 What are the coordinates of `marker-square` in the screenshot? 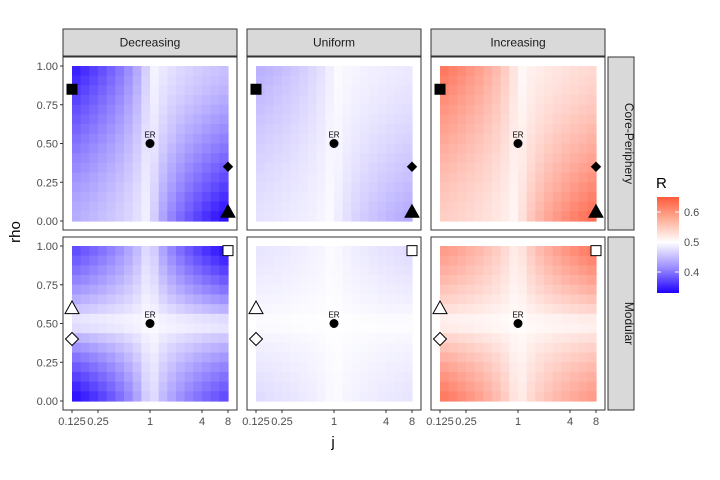 It's located at (440, 89).